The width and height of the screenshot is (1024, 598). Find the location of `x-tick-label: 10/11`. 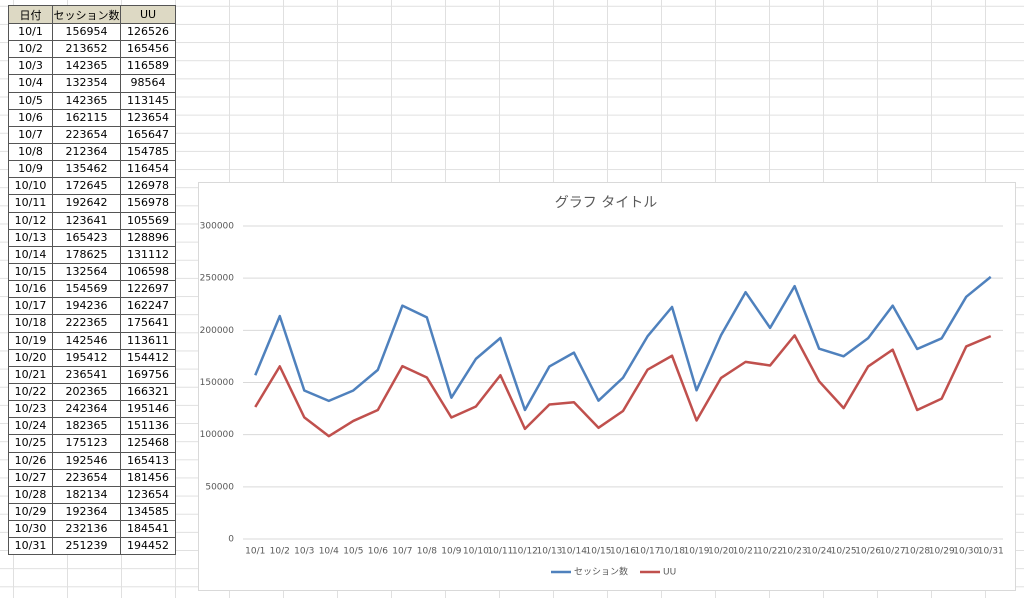

x-tick-label: 10/11 is located at coordinates (500, 552).